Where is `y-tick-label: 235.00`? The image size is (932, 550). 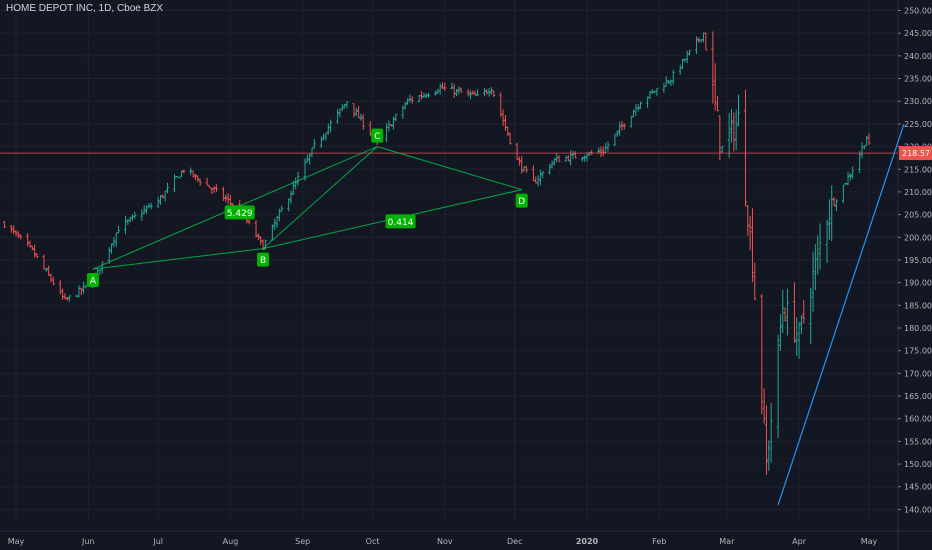 y-tick-label: 235.00 is located at coordinates (918, 79).